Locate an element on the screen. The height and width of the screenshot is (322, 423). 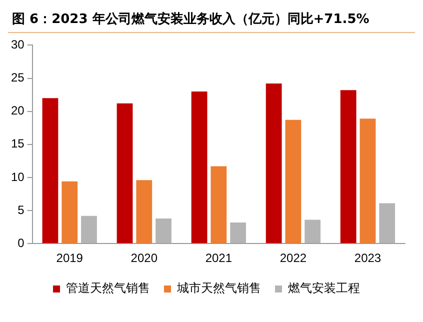
y-tick-label: 10 is located at coordinates (17, 177).